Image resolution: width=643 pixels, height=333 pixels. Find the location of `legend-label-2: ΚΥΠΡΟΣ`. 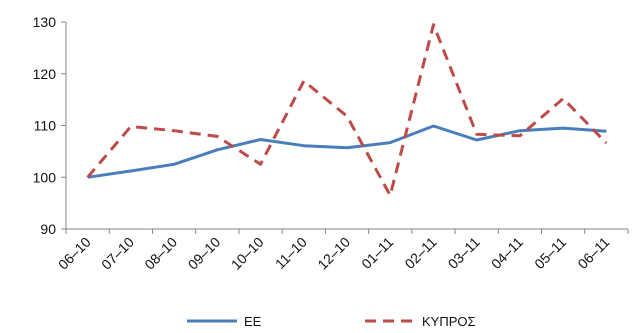

legend-label-2: ΚΥΠΡΟΣ is located at coordinates (449, 321).